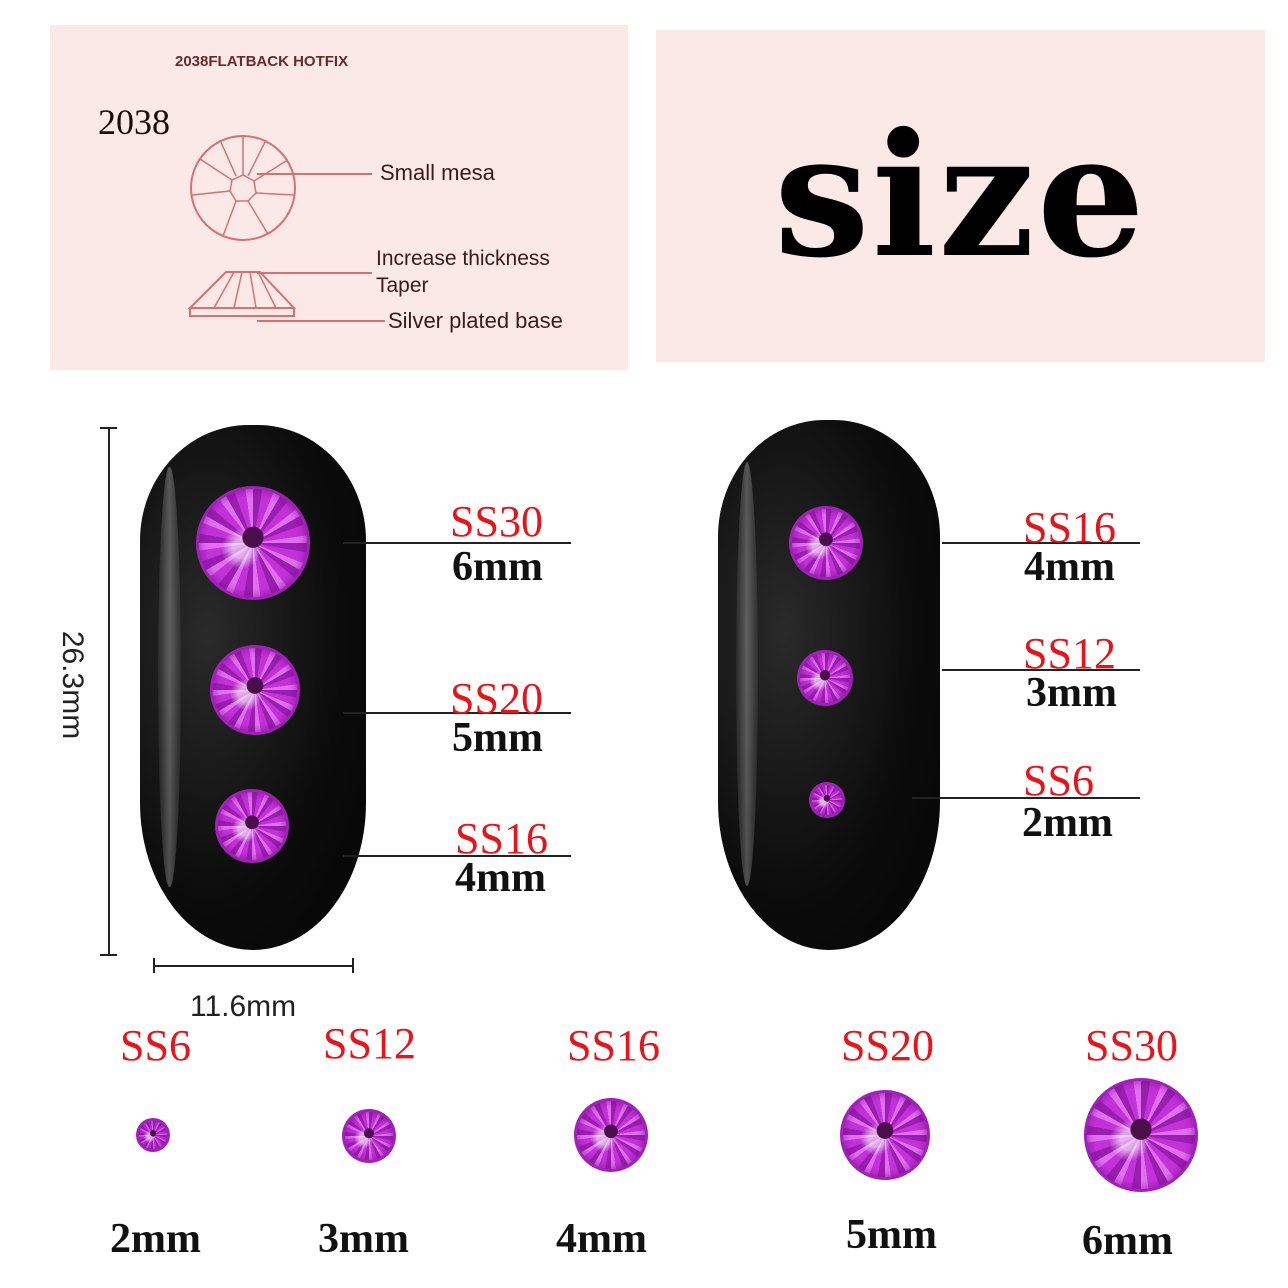  Describe the element at coordinates (243, 1006) in the screenshot. I see `width-dimension-label: 11.6mm` at that location.